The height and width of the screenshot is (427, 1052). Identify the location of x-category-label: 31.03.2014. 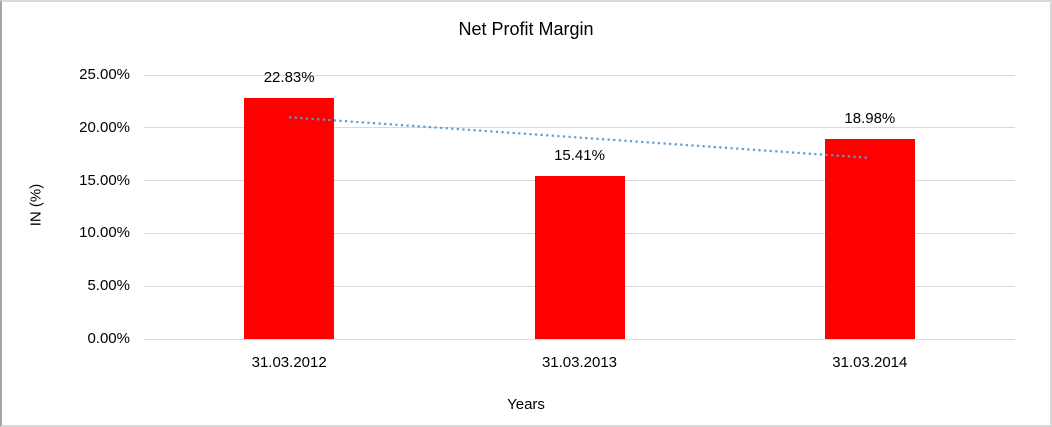
(870, 362).